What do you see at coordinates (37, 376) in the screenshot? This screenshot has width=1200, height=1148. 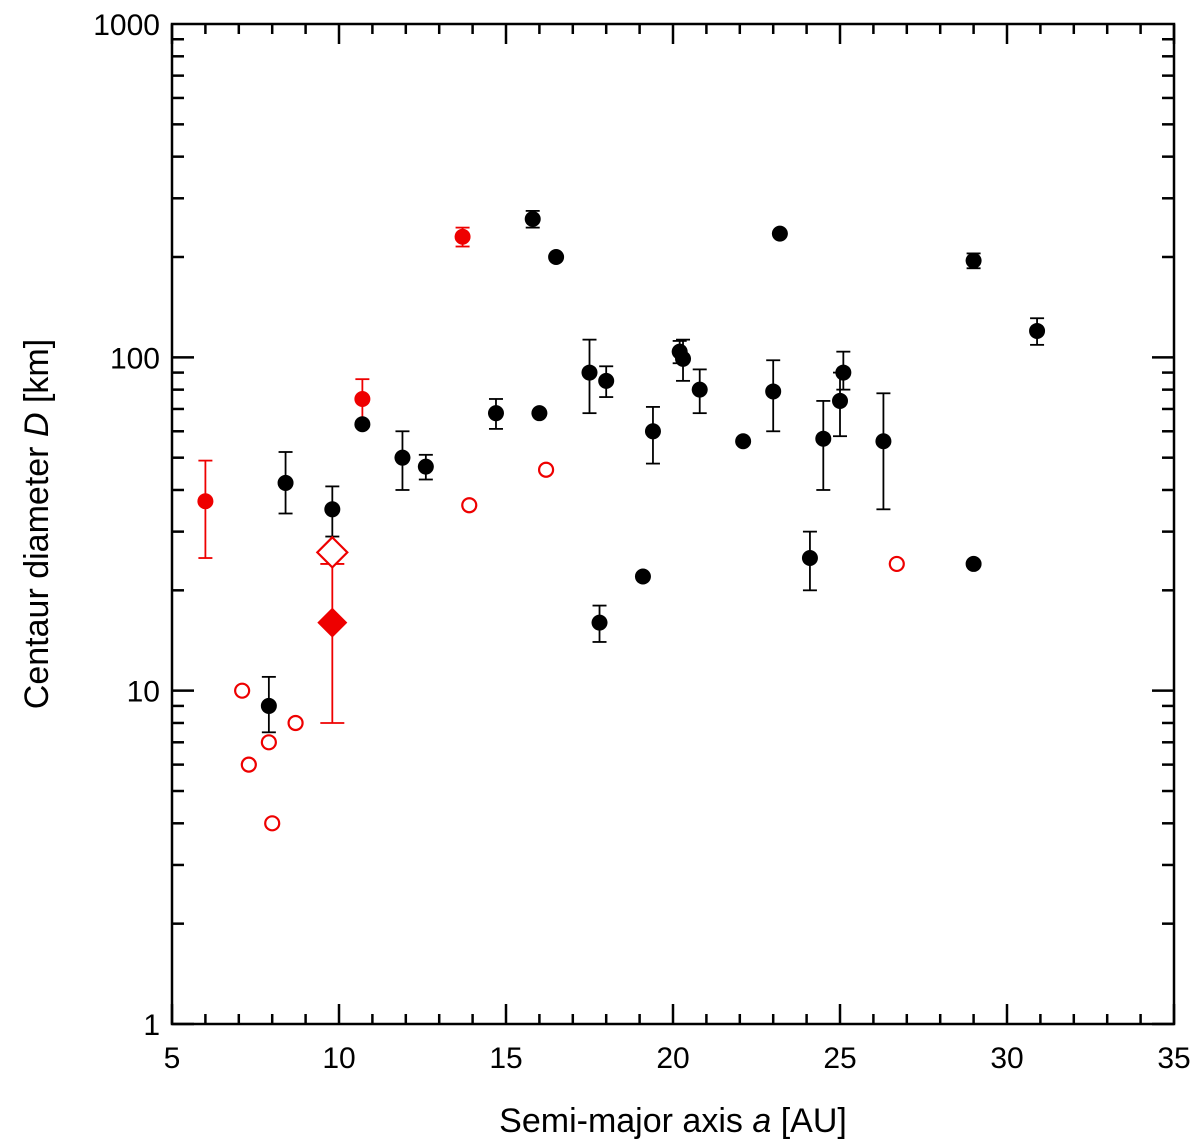 I see `y-axis-label-unit: [km]` at bounding box center [37, 376].